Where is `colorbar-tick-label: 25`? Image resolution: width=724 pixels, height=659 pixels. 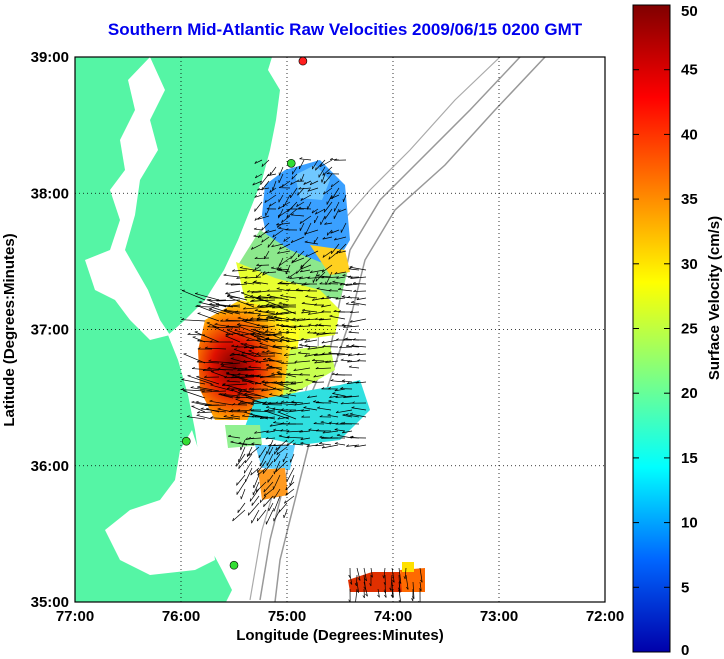 colorbar-tick-label: 25 is located at coordinates (689, 329).